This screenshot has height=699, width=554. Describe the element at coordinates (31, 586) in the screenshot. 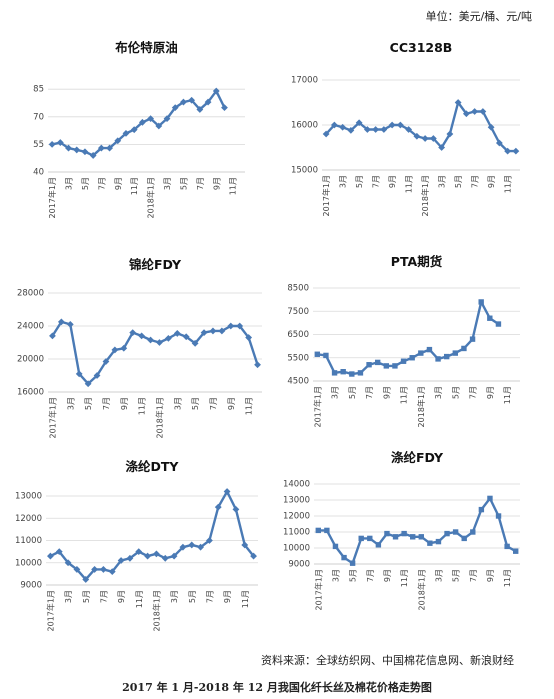

I see `y-tick-label: 9000` at that location.